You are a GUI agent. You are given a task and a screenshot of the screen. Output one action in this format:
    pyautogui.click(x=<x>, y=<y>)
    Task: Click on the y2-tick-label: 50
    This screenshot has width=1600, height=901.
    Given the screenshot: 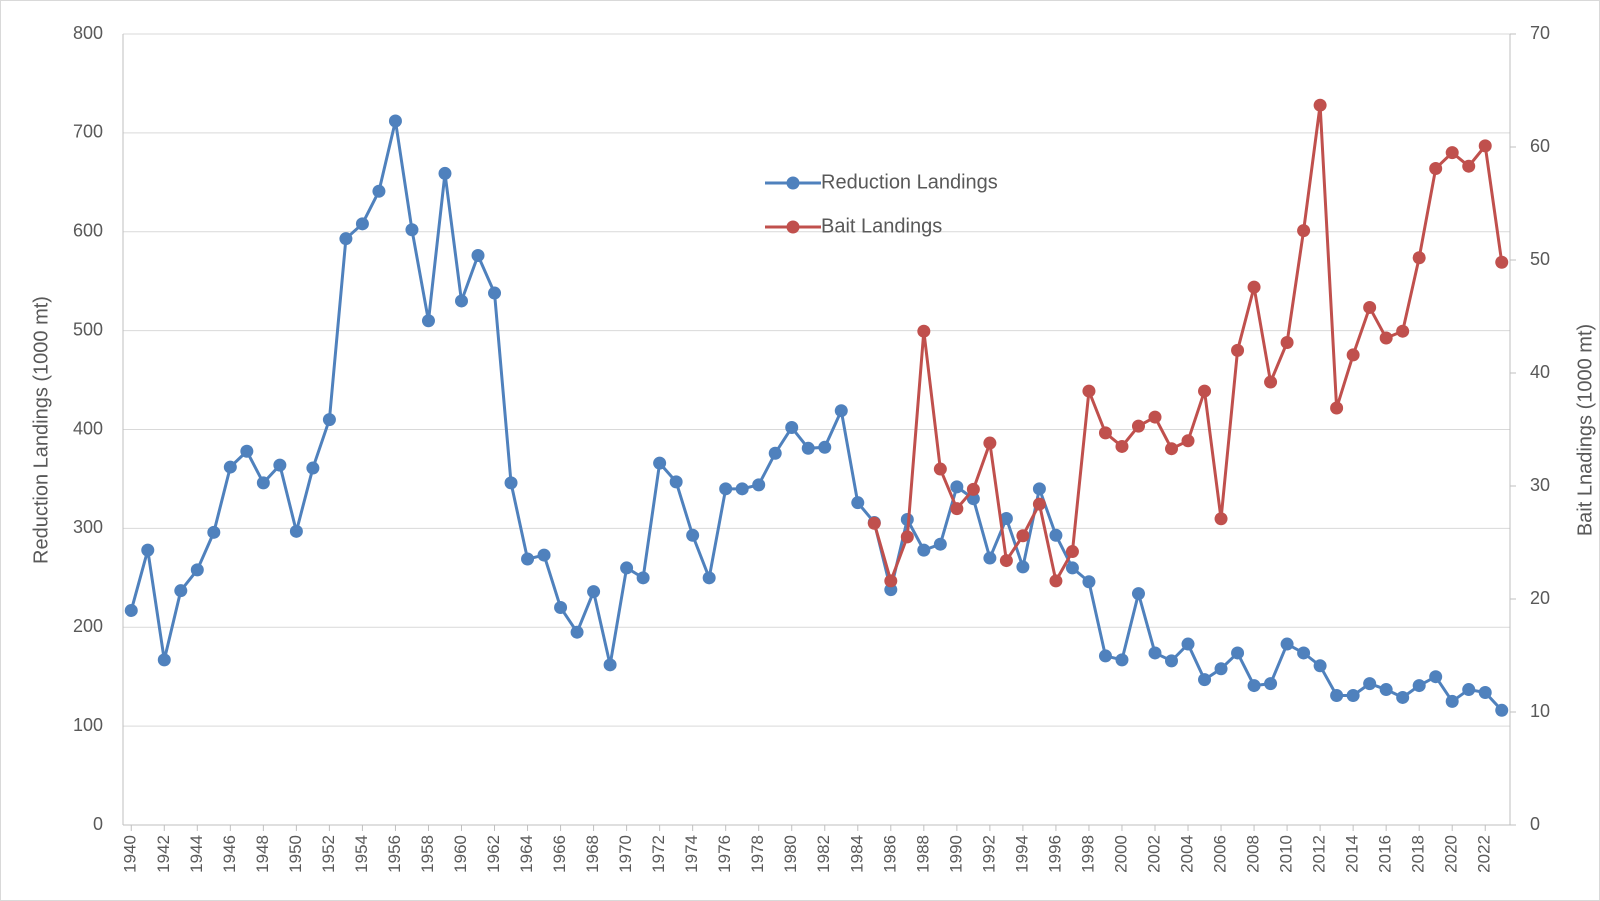 What is the action you would take?
    pyautogui.click(x=1540, y=259)
    